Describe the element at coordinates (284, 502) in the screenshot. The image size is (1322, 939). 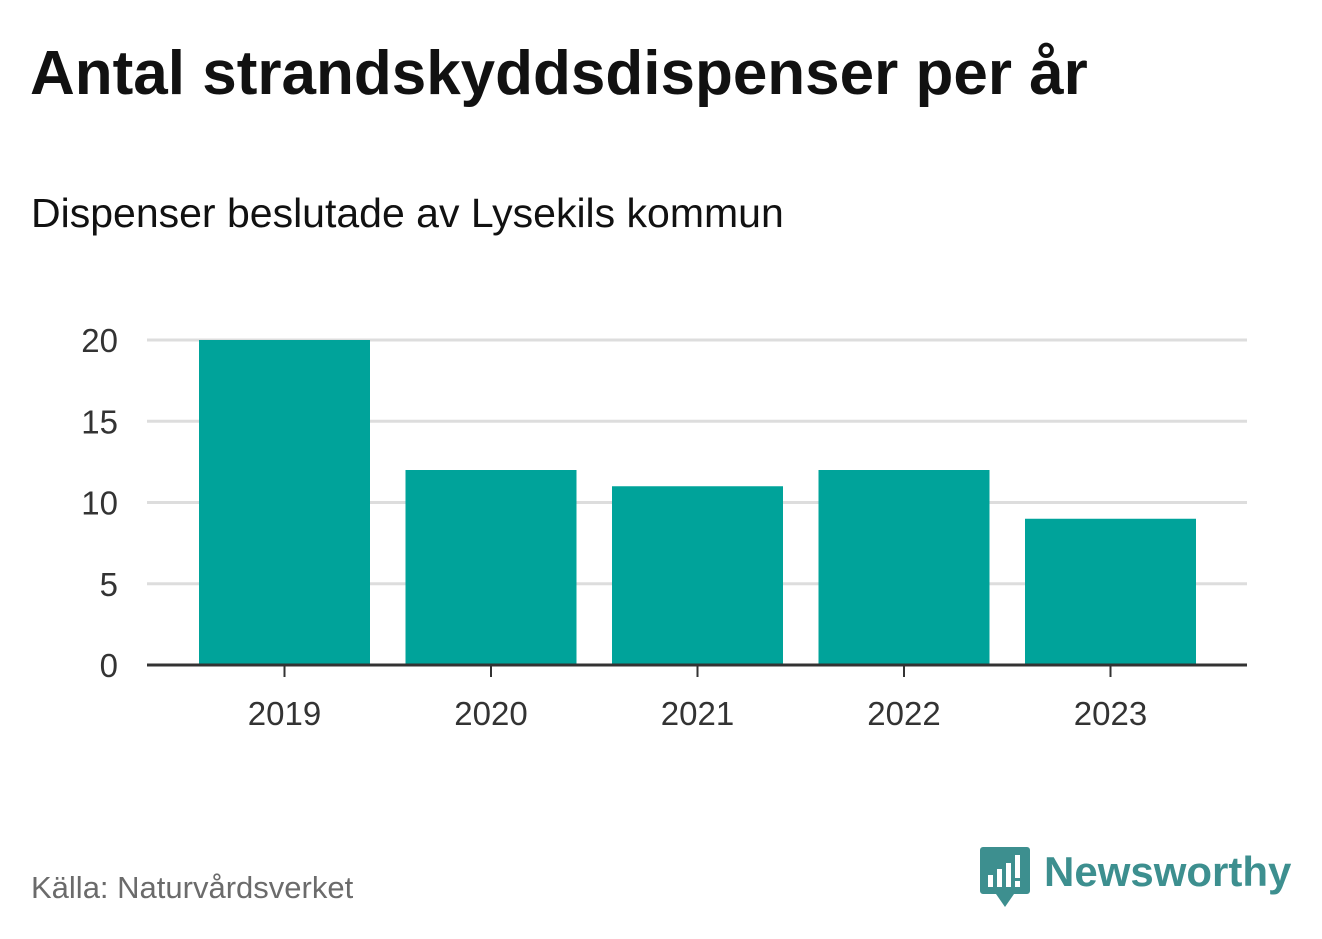
I see `bar-2019` at that location.